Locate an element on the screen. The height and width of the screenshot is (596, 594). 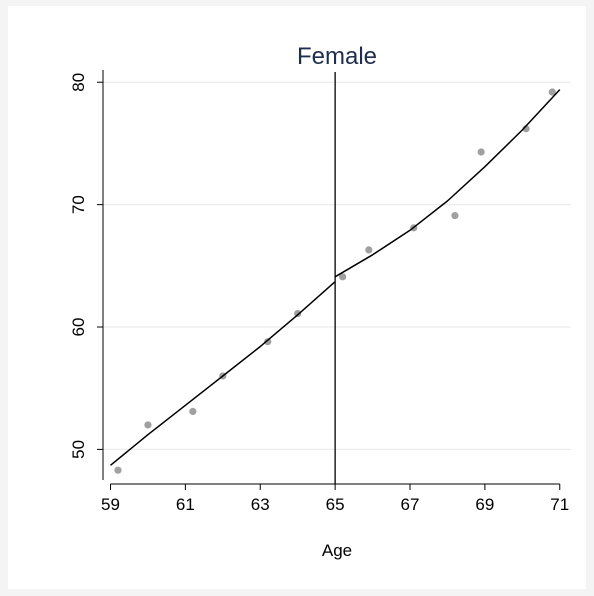
y-tick-label: 50 is located at coordinates (78, 449).